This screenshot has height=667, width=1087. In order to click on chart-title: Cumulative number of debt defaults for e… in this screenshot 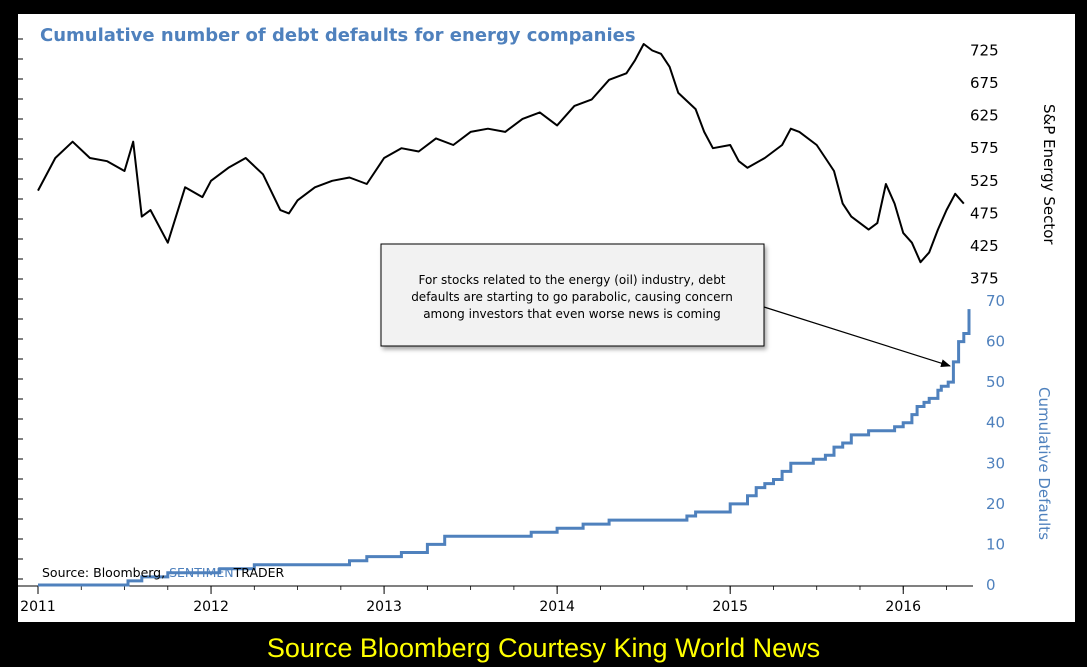, I will do `click(338, 35)`.